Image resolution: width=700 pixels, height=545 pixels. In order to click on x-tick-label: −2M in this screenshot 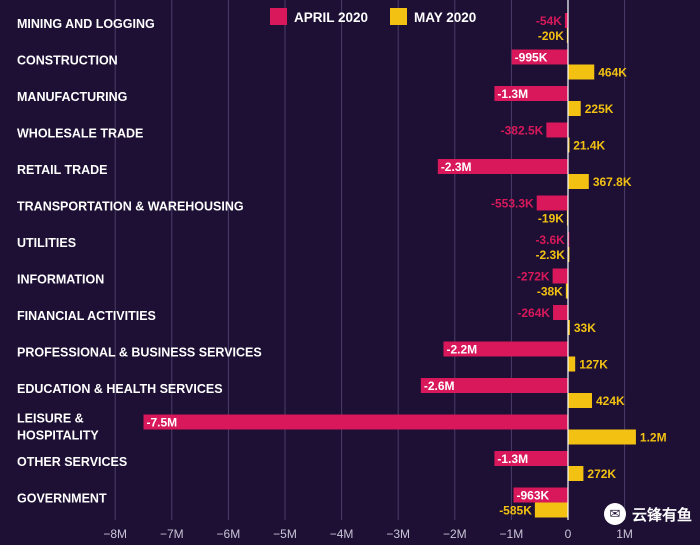, I will do `click(455, 534)`.